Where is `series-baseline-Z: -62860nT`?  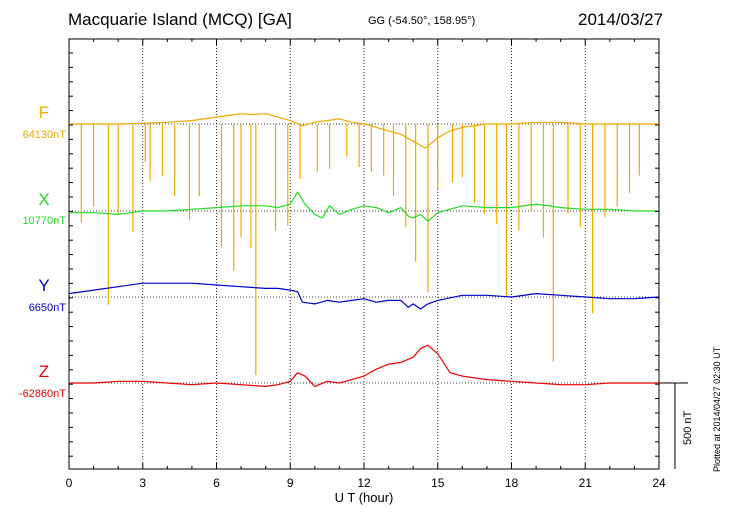 series-baseline-Z: -62860nT is located at coordinates (42, 394).